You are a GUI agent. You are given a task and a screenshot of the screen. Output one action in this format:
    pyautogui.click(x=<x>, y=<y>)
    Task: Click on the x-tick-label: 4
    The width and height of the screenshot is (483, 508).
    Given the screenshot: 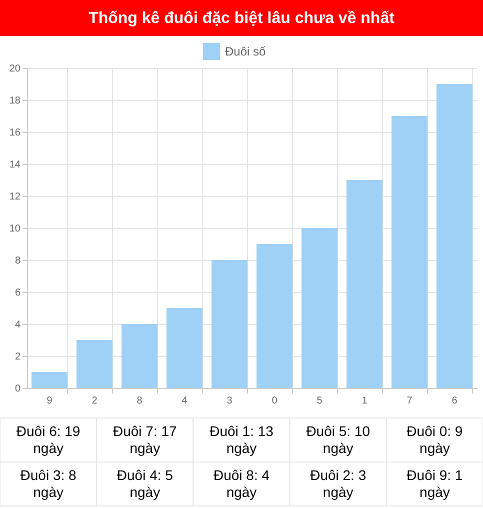 What is the action you would take?
    pyautogui.click(x=185, y=401)
    